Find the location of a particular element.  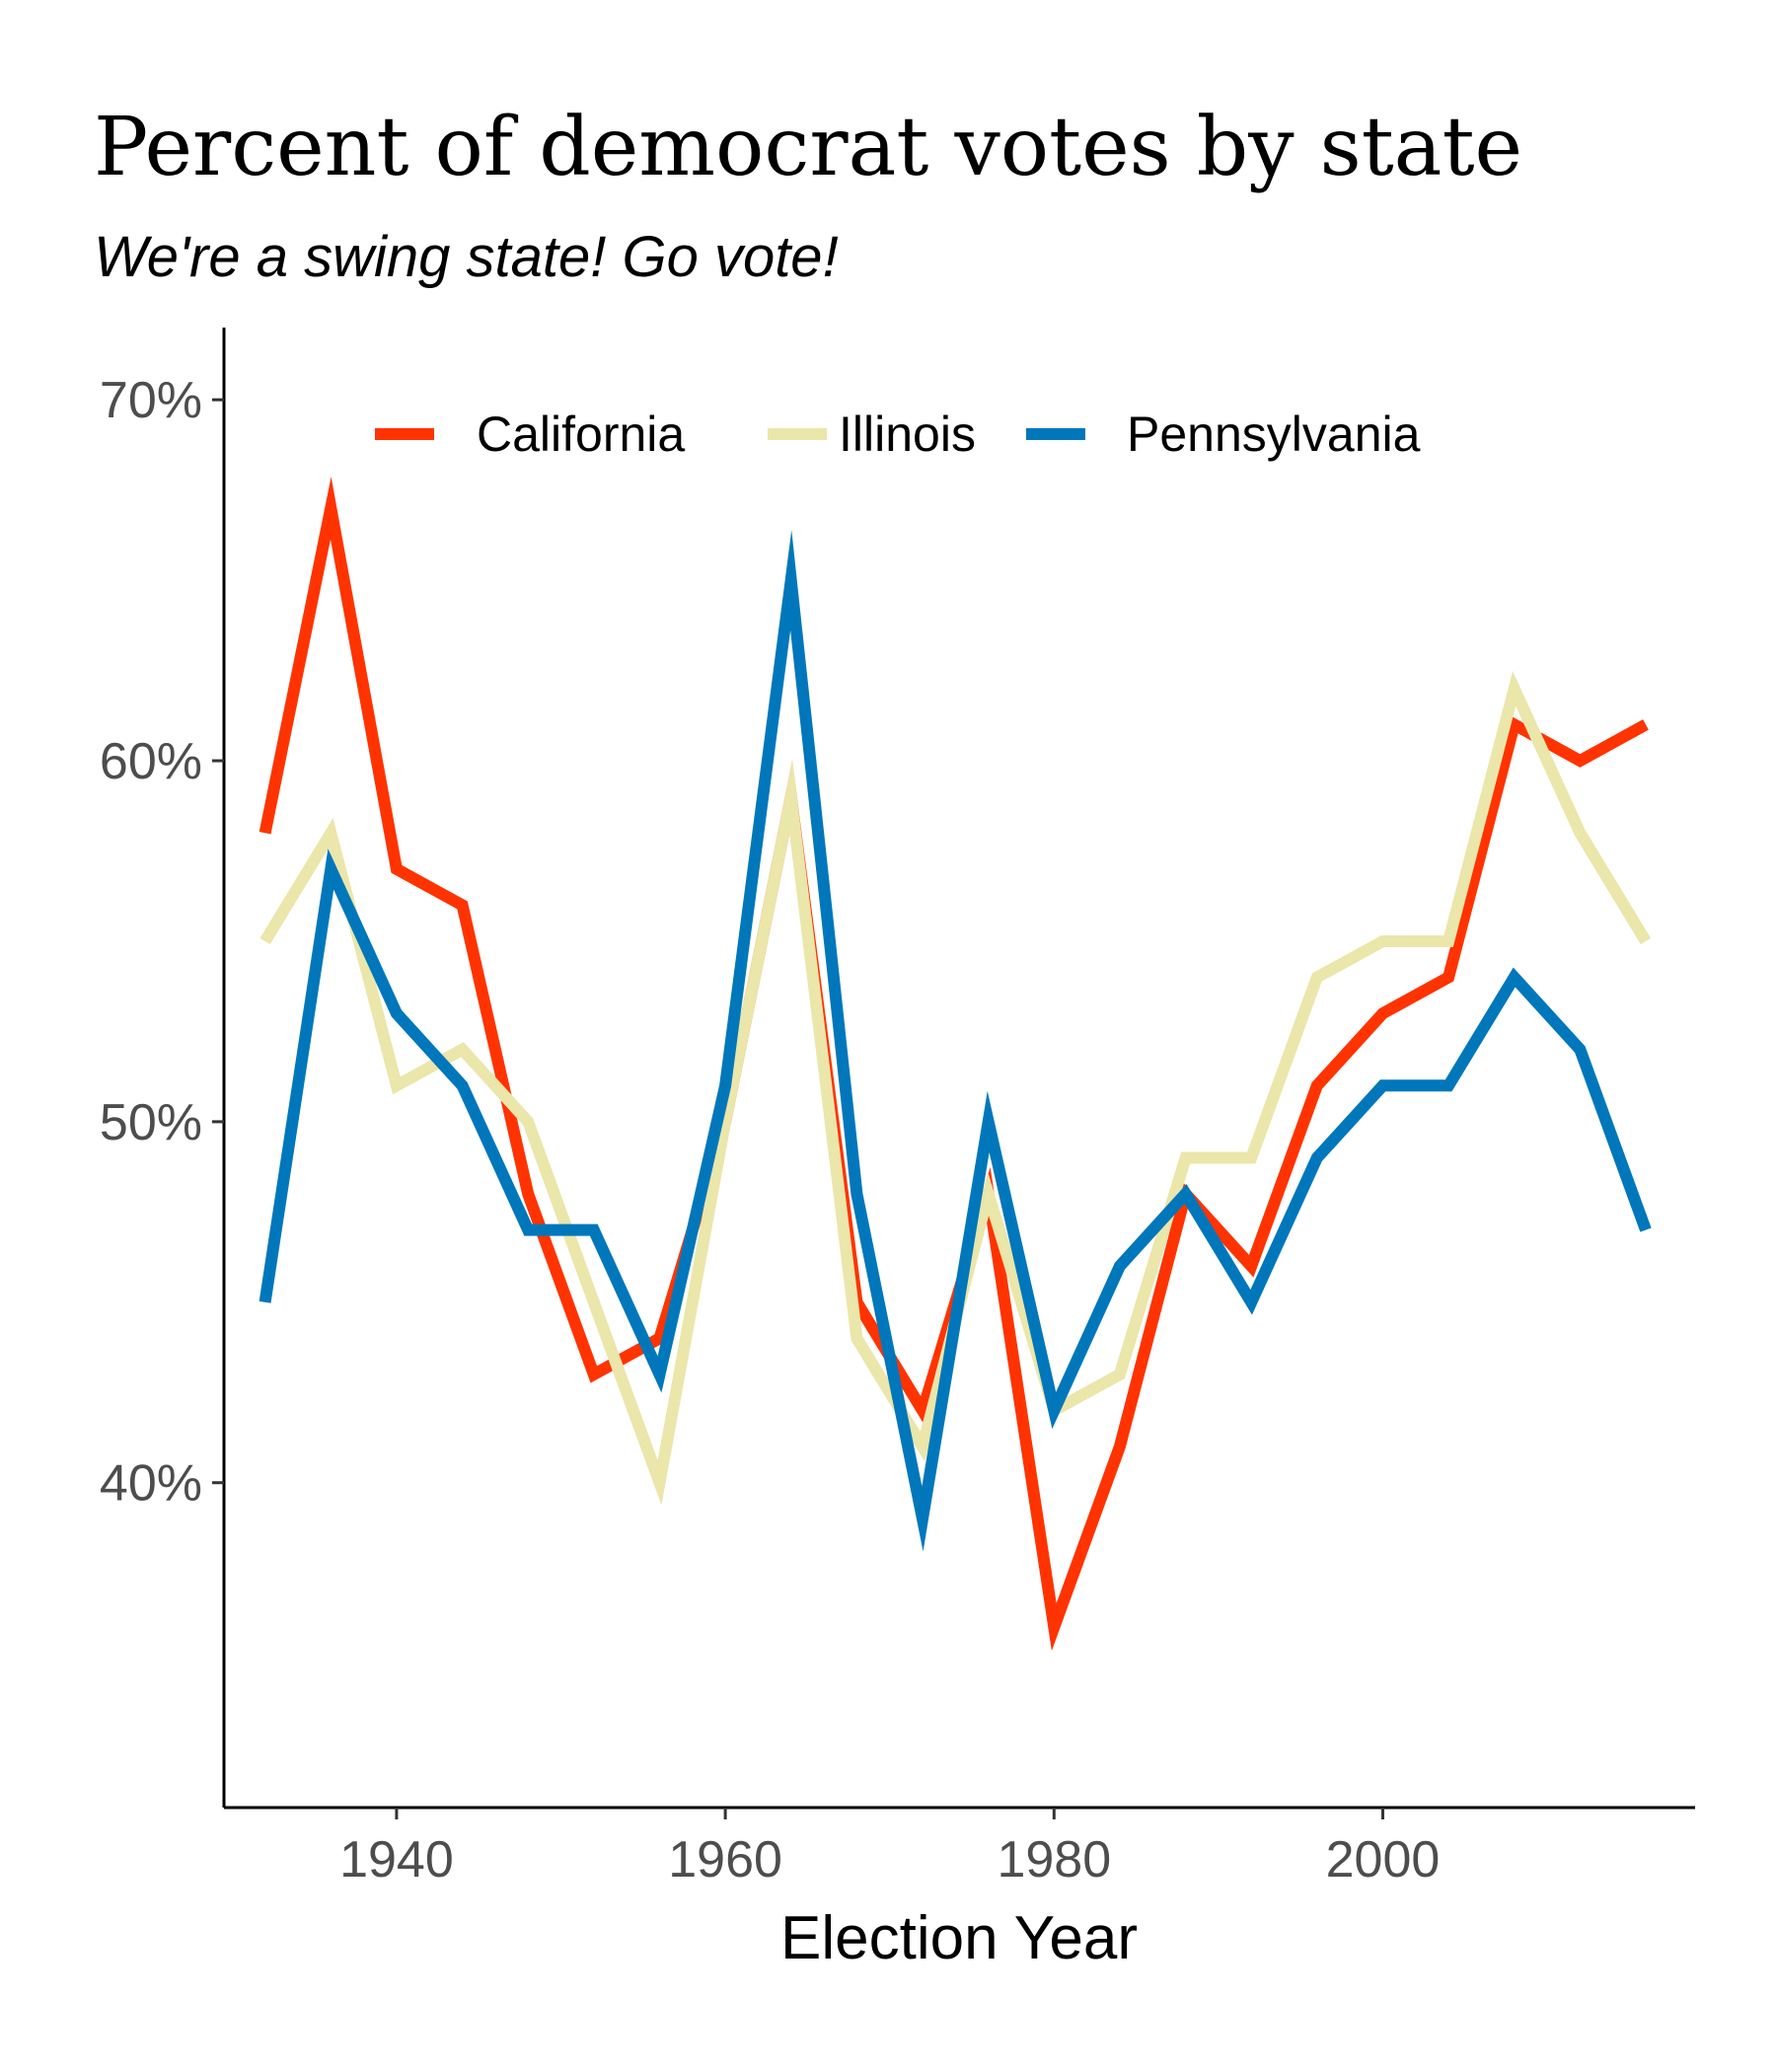

x-tick-label: 1960 is located at coordinates (725, 1860).